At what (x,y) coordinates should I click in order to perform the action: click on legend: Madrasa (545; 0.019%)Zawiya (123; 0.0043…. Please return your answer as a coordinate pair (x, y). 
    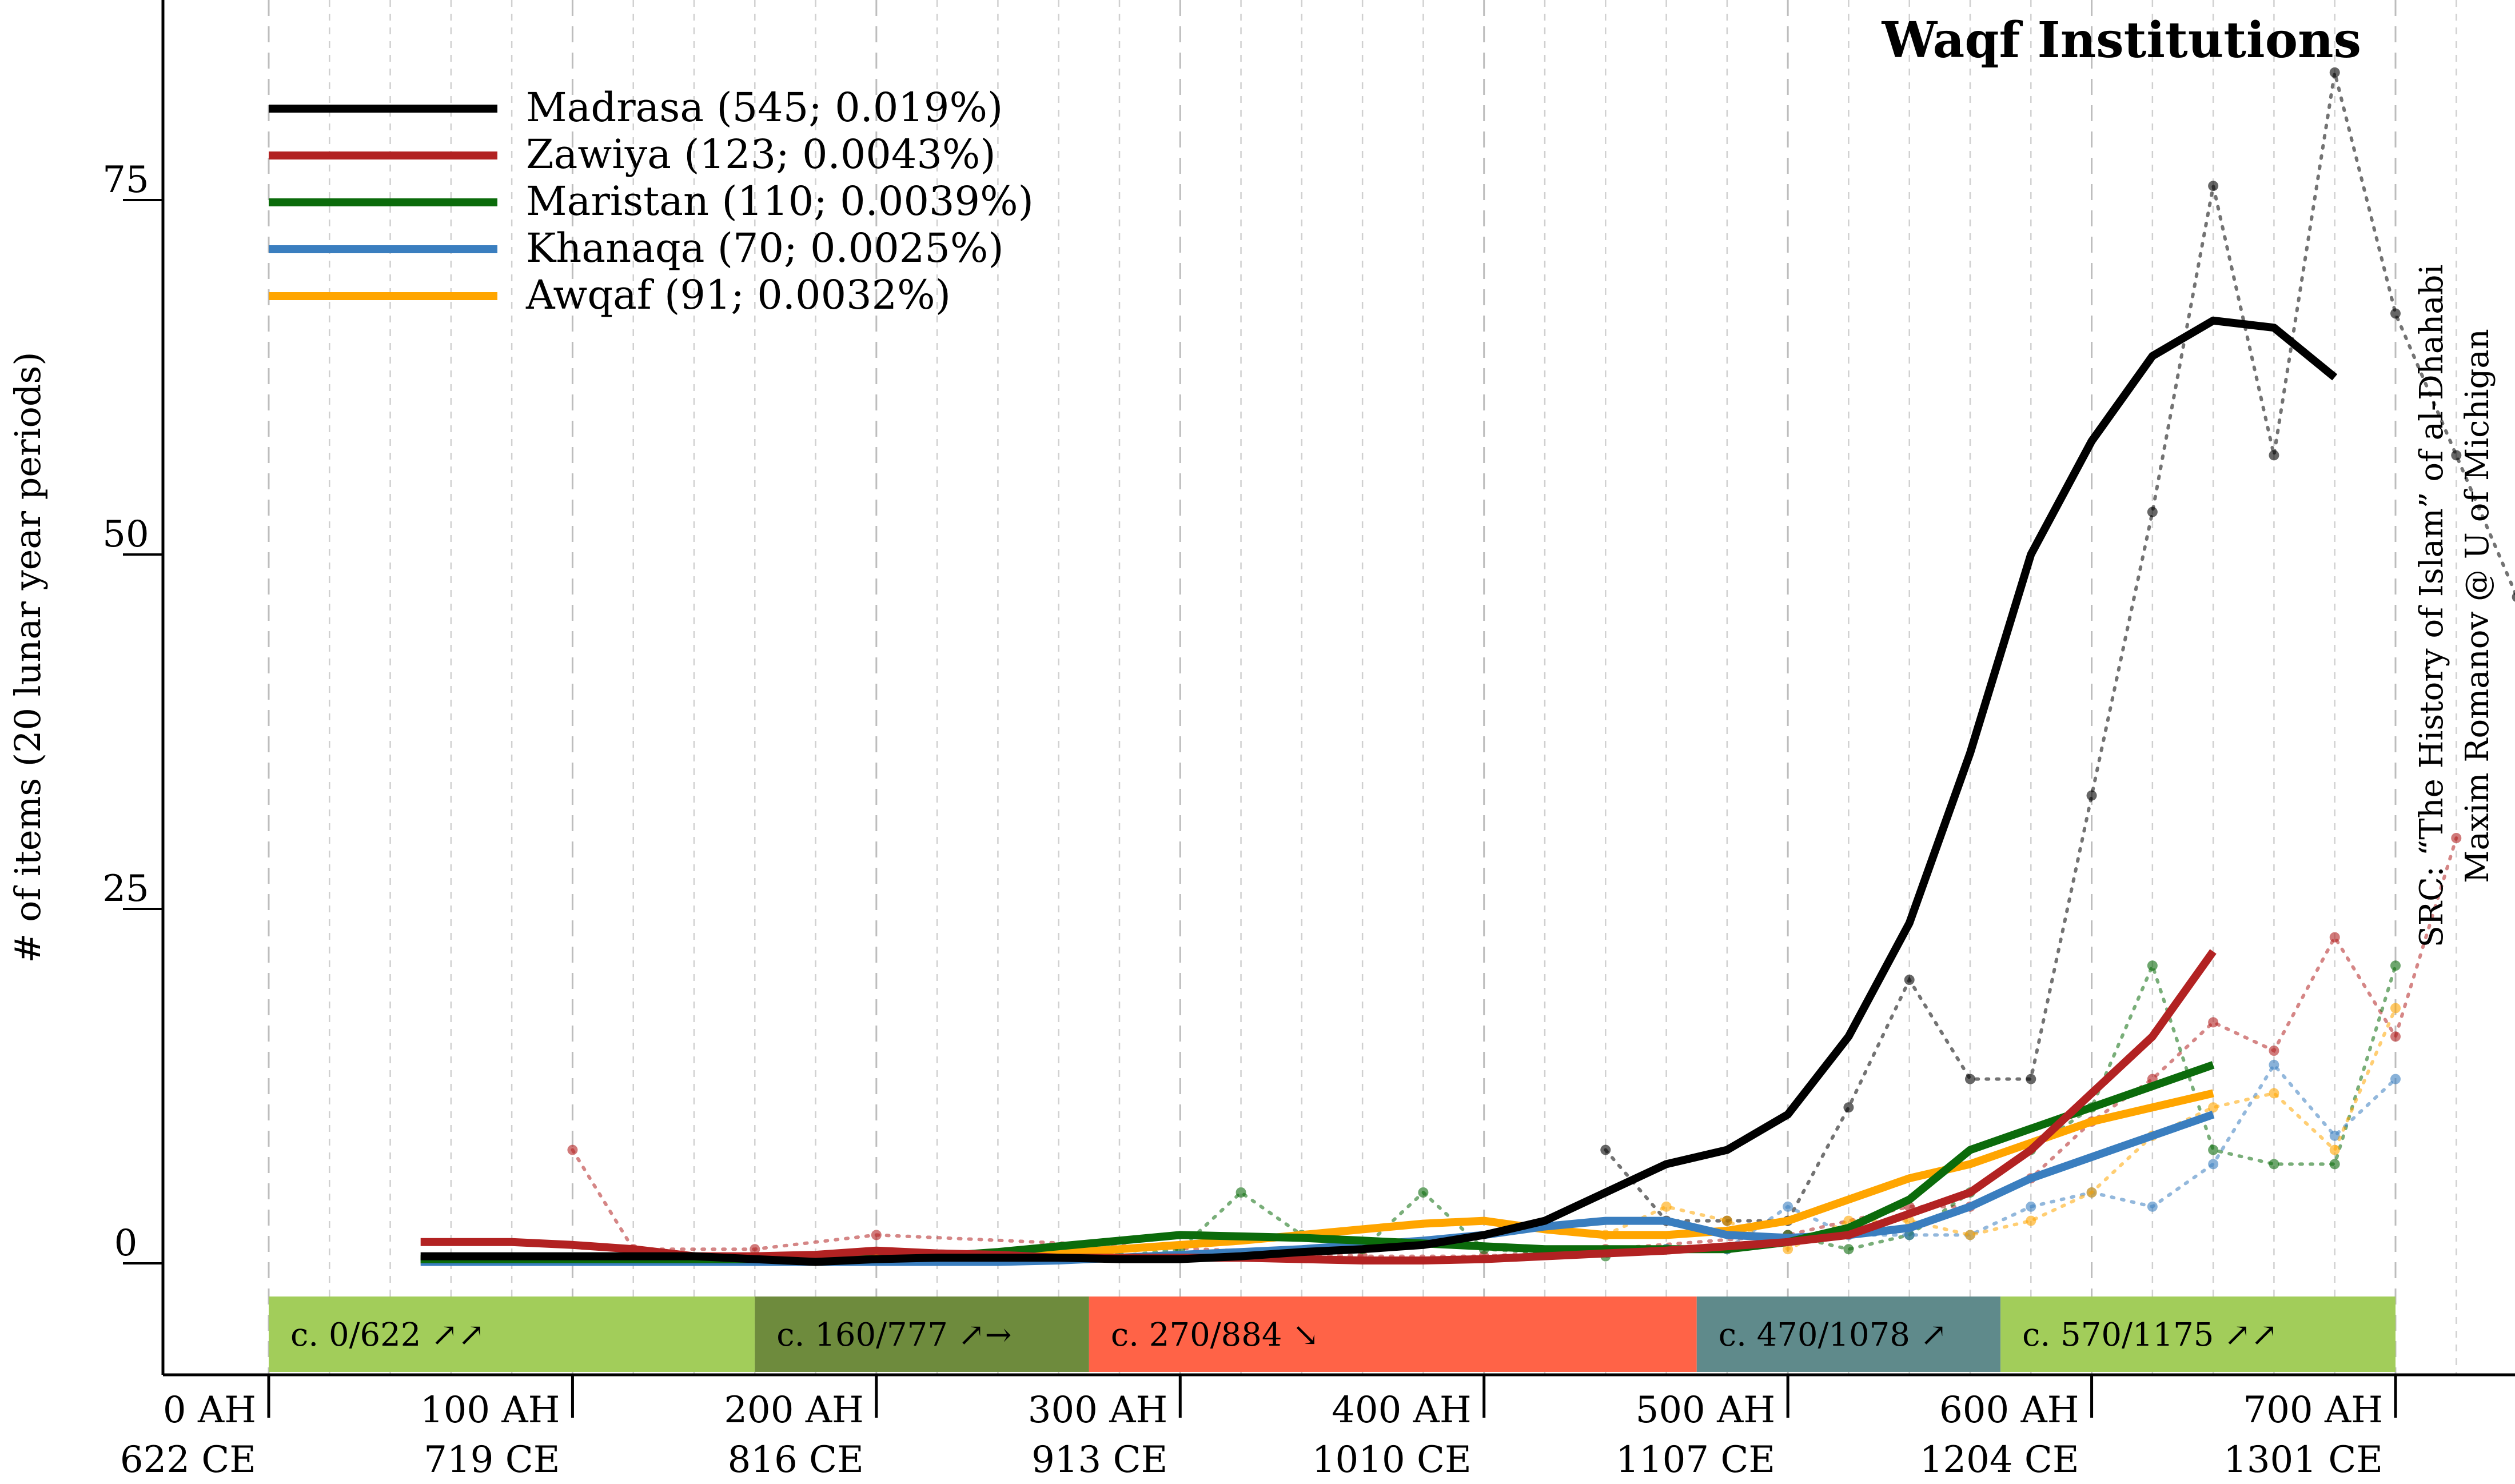
    Looking at the image, I should click on (651, 201).